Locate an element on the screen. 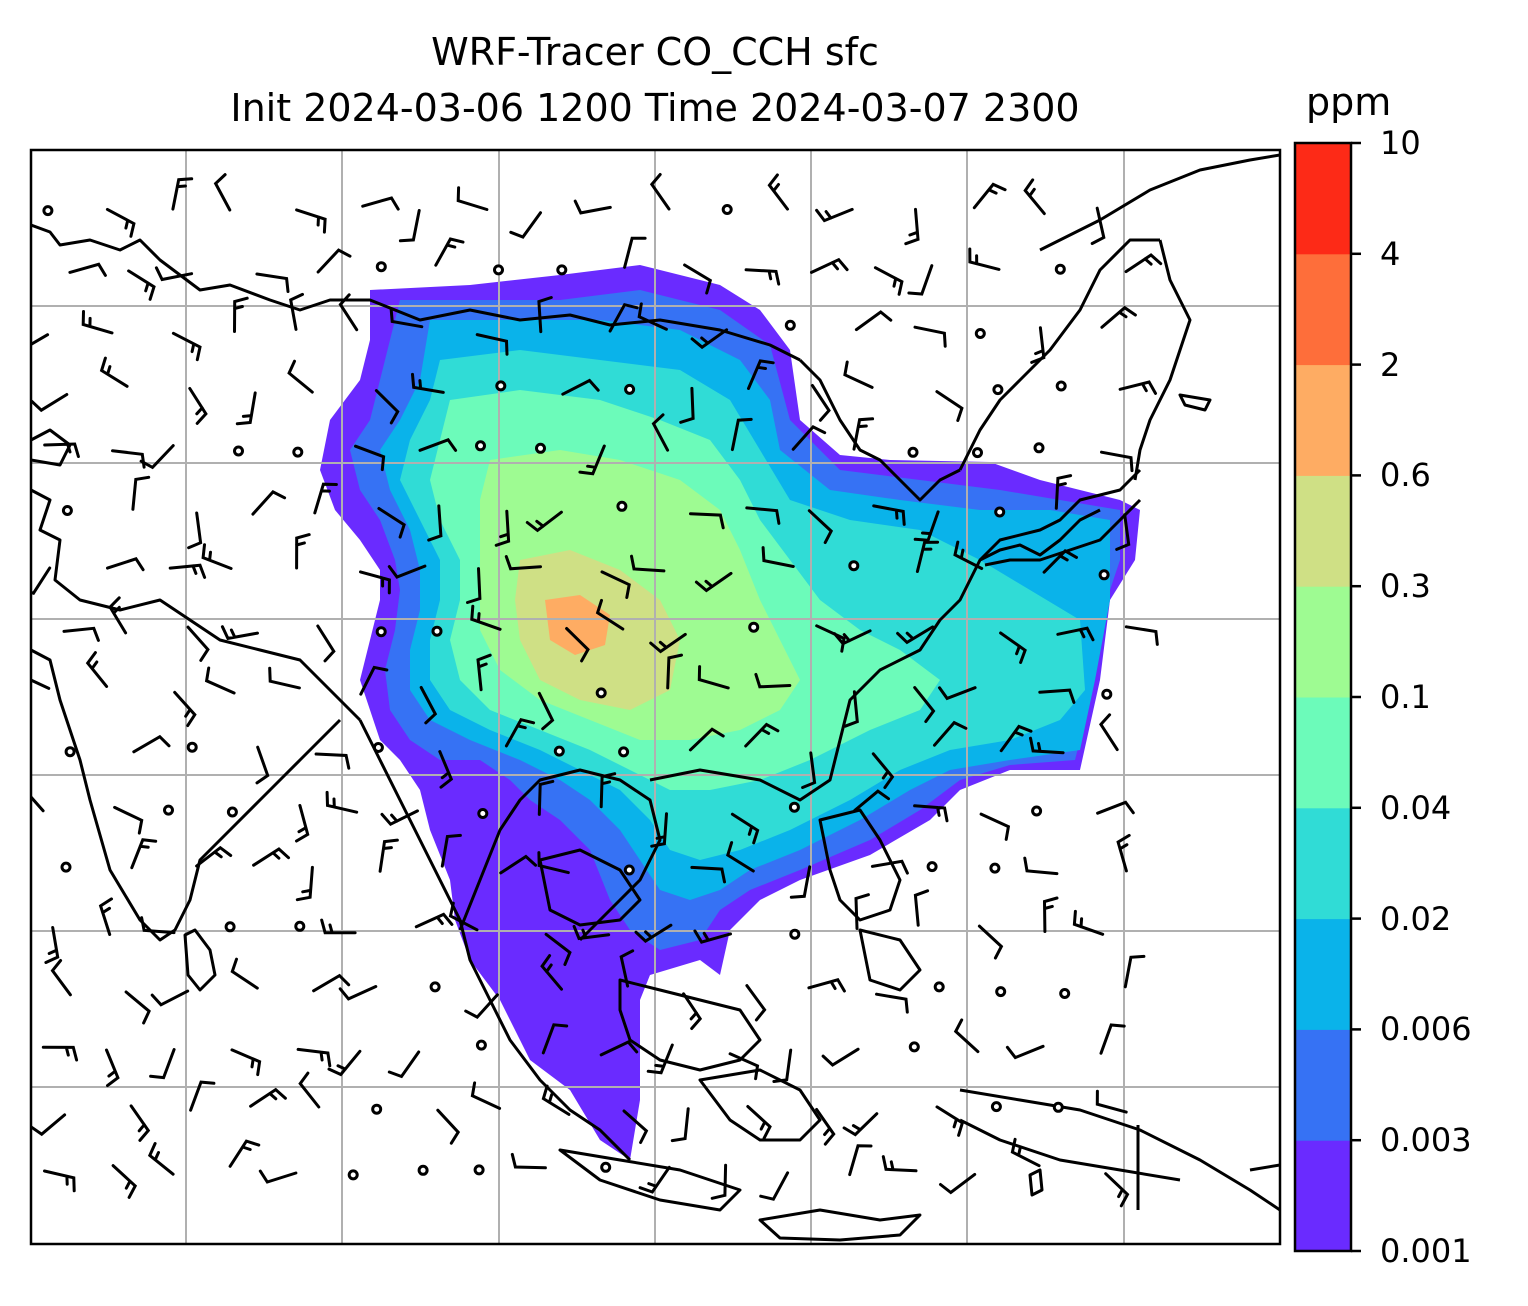 This screenshot has height=1306, width=1528. colorbar is located at coordinates (1323, 697).